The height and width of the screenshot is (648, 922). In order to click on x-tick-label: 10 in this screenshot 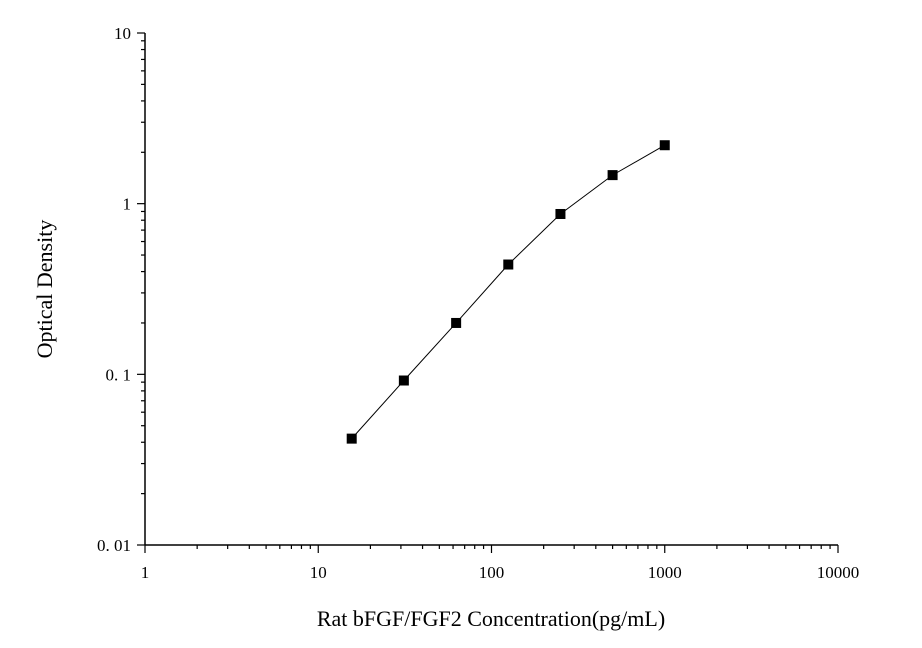, I will do `click(318, 572)`.